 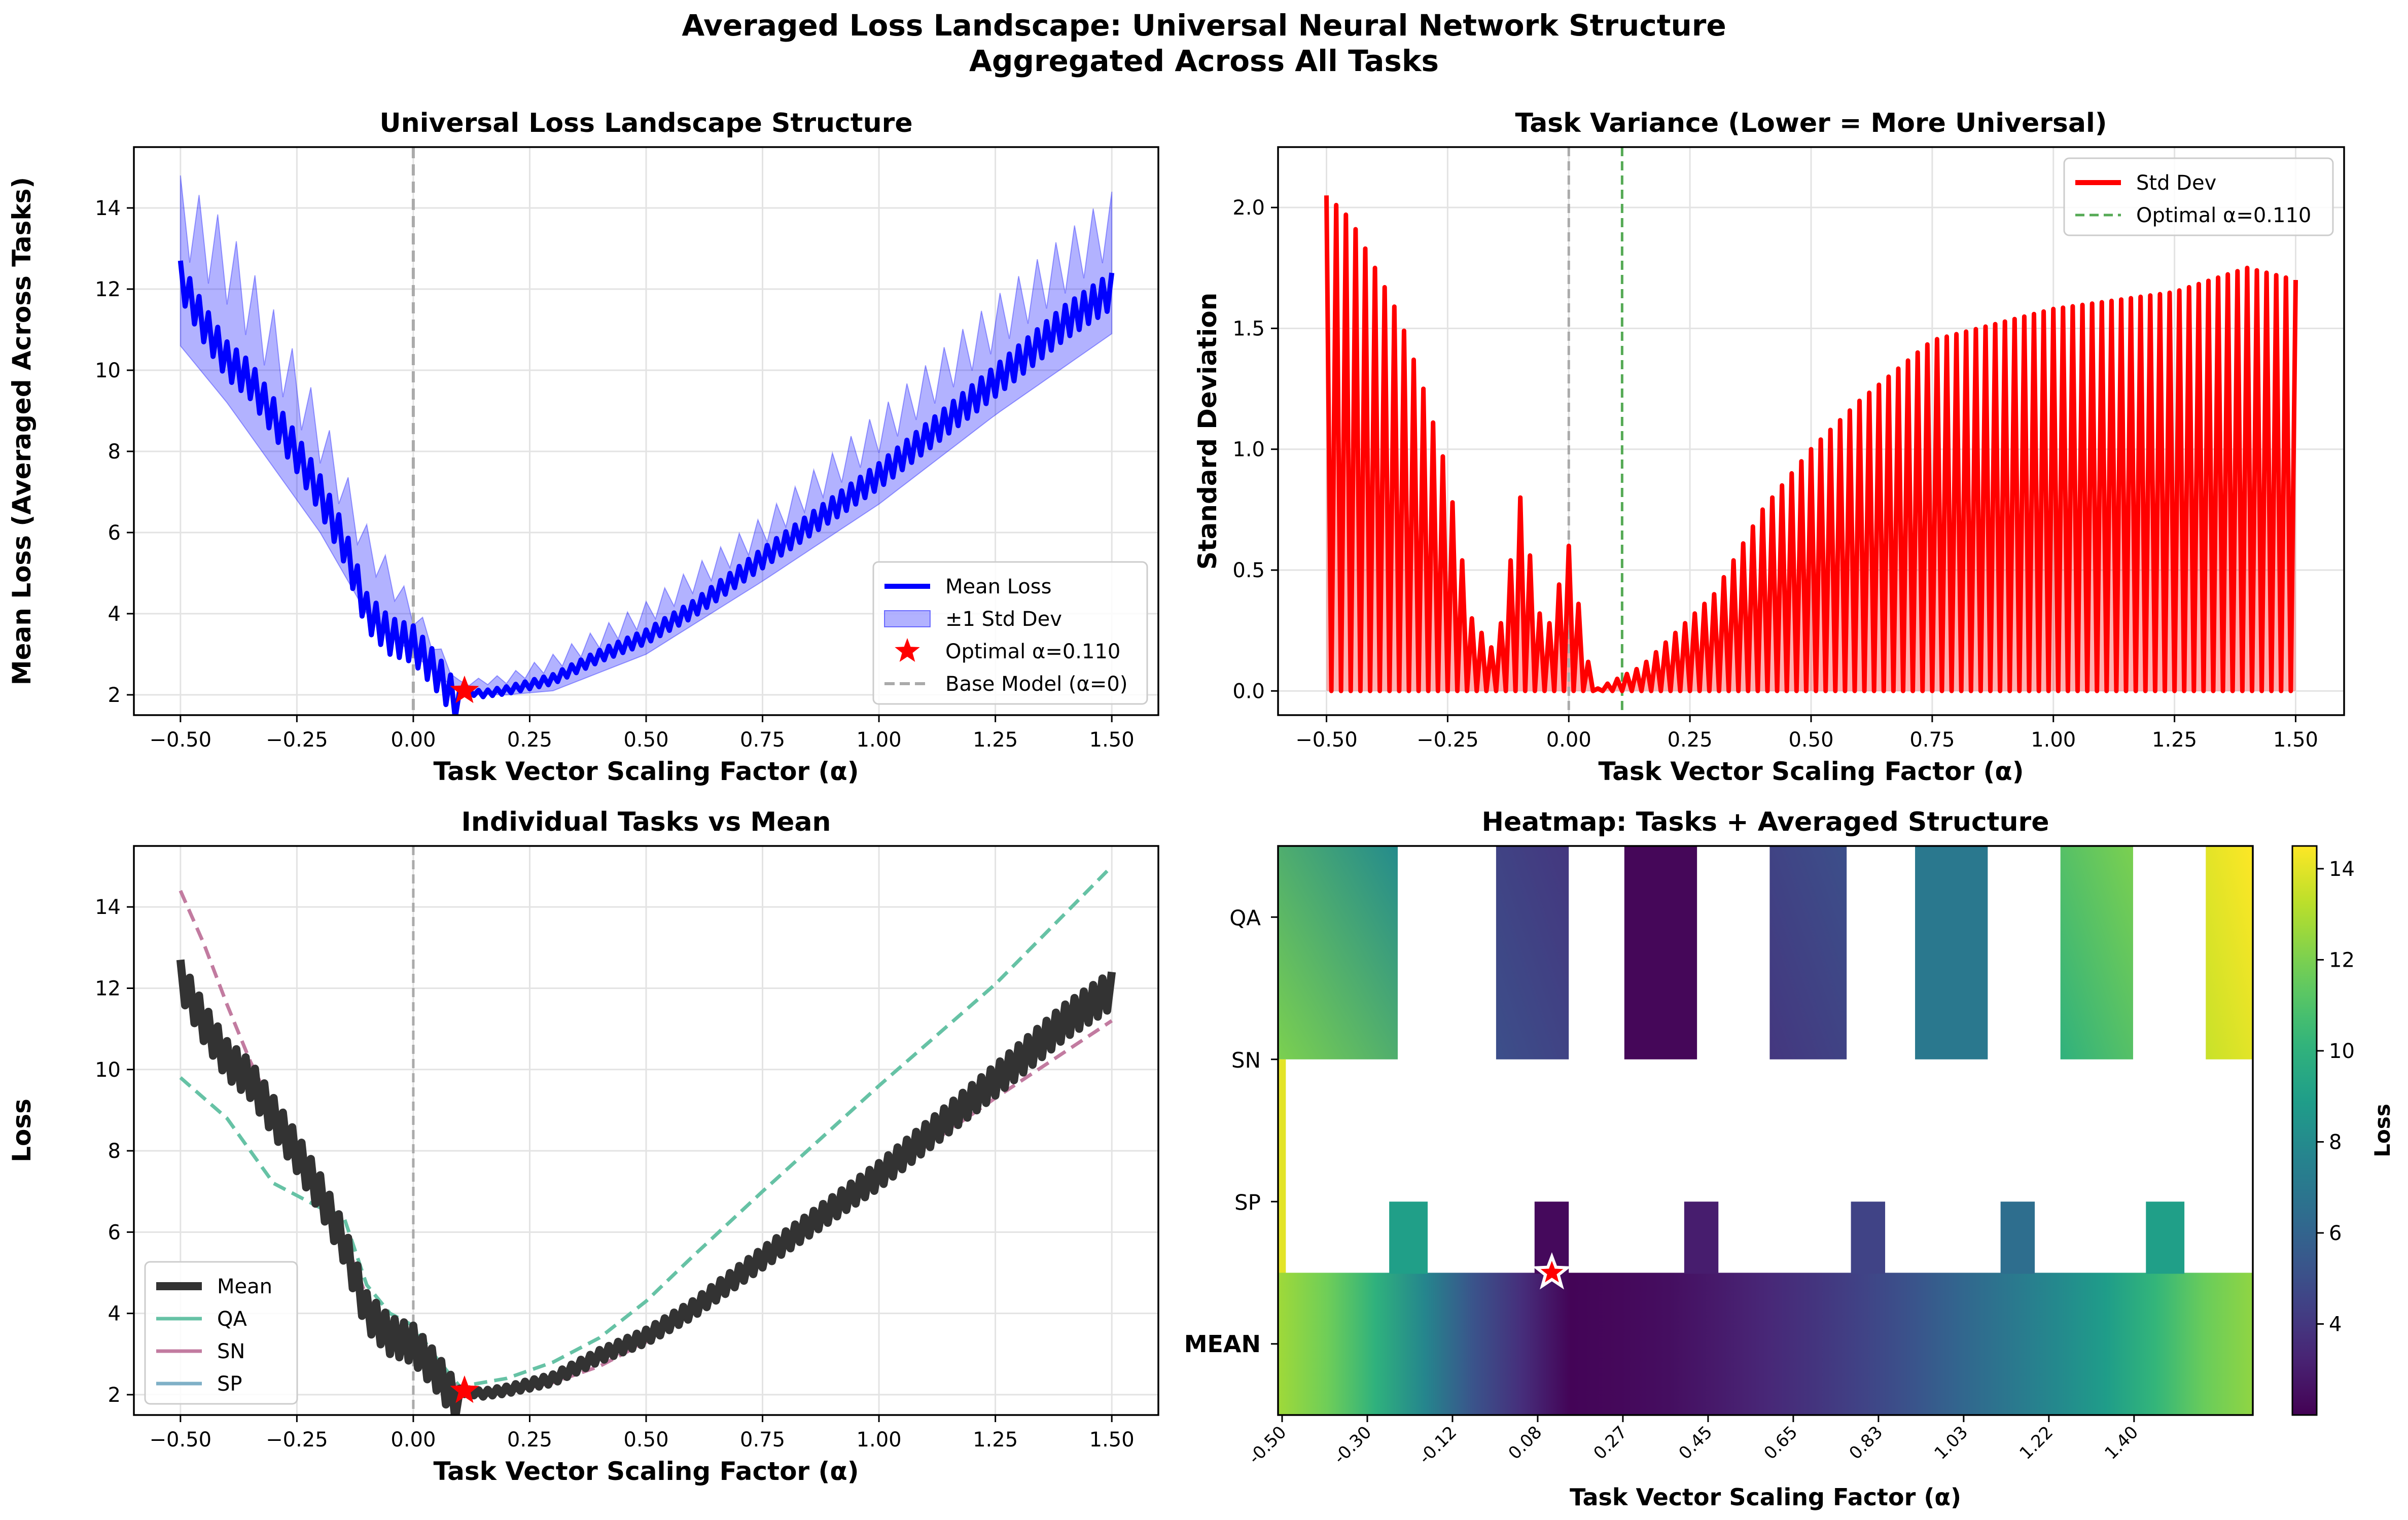 What do you see at coordinates (998, 586) in the screenshot?
I see `legend-label: Mean Loss` at bounding box center [998, 586].